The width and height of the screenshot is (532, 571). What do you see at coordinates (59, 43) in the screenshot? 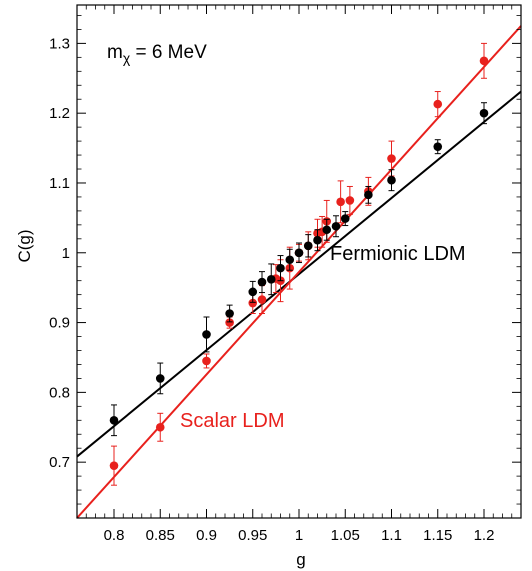
I see `y-tick-label: 1.3` at bounding box center [59, 43].